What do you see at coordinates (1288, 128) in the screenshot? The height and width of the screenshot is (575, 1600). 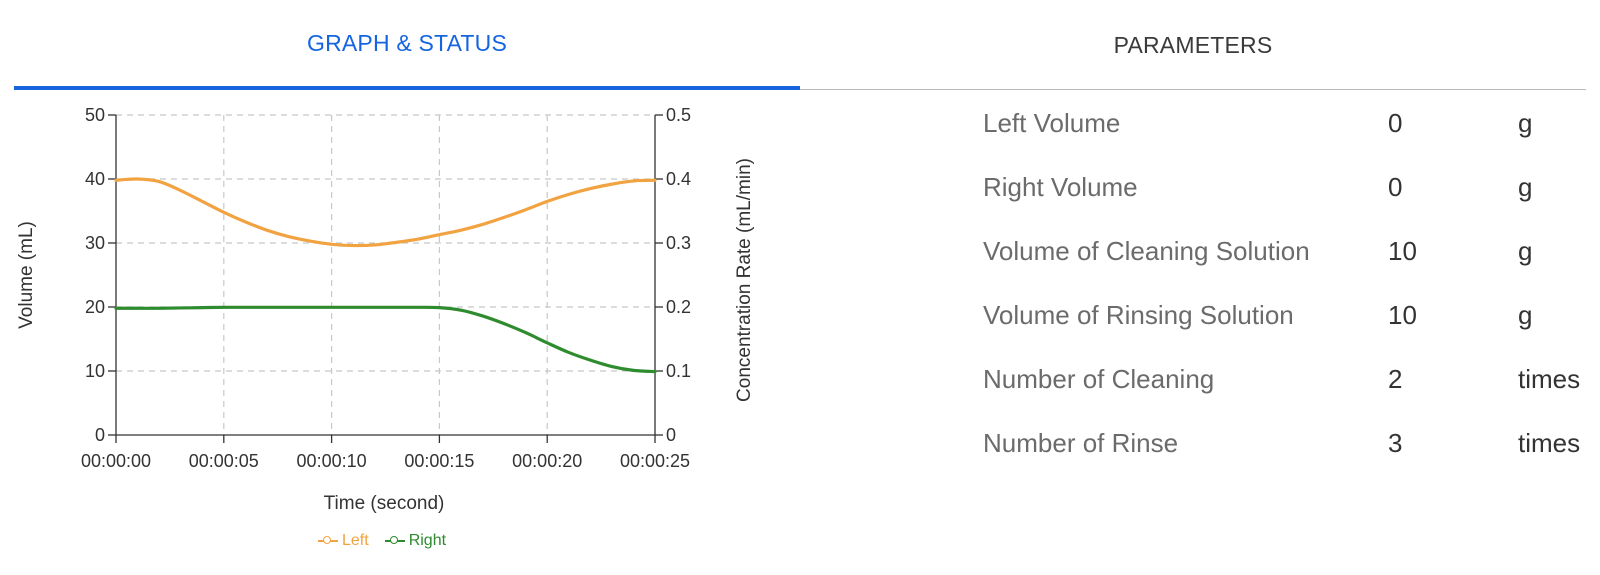 I see `param-row-left-volume: Left Volume 0 g` at bounding box center [1288, 128].